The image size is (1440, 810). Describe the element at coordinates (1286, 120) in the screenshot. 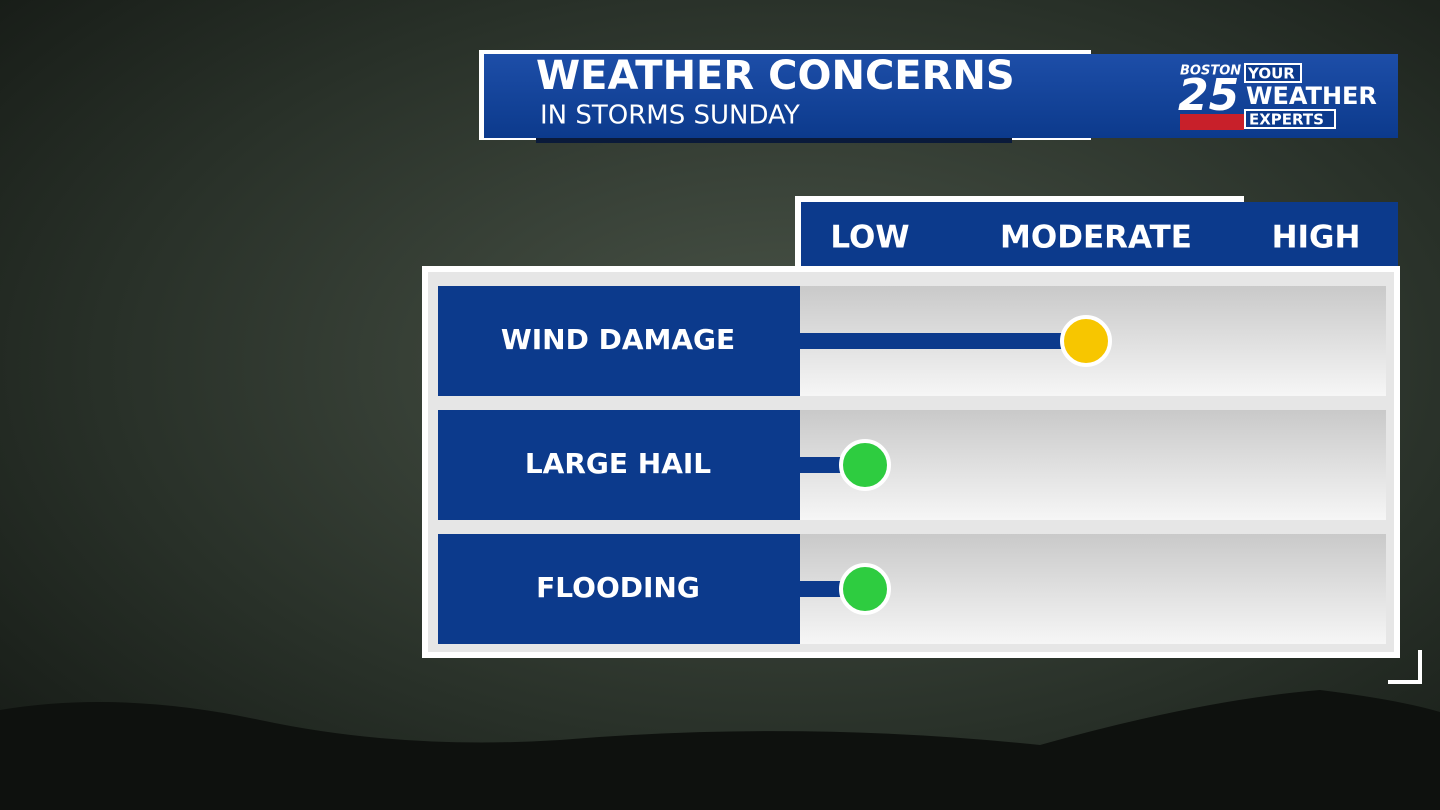

I see `logo-line3: EXPERTS` at that location.